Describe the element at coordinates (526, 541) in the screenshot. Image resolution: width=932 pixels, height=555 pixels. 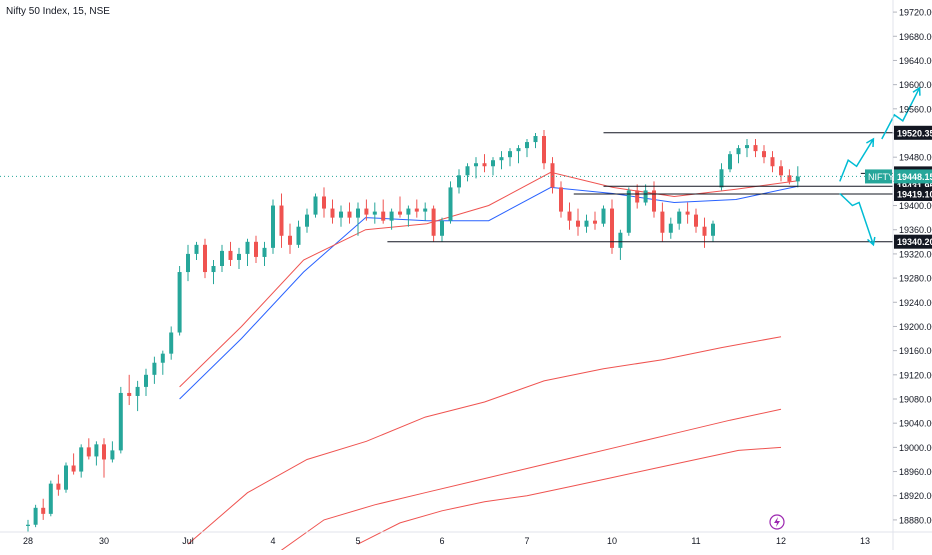
I see `time-tick-label: 7` at that location.